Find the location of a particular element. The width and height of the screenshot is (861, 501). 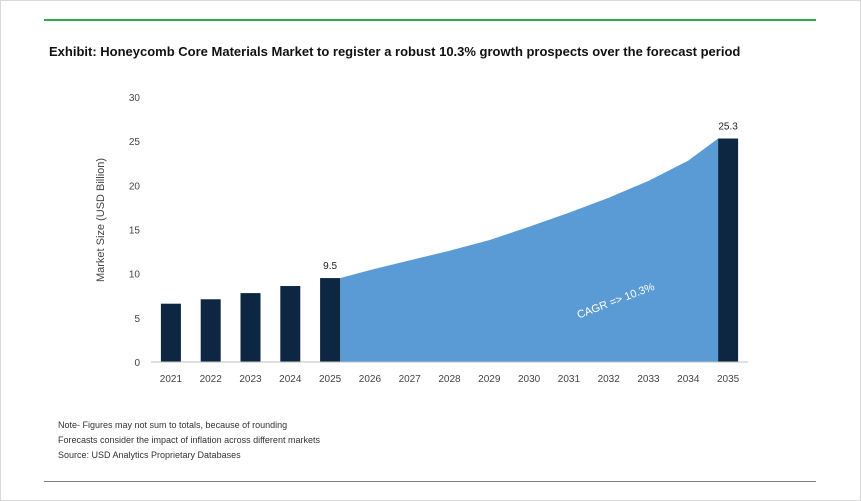

bar-2022 is located at coordinates (210, 330).